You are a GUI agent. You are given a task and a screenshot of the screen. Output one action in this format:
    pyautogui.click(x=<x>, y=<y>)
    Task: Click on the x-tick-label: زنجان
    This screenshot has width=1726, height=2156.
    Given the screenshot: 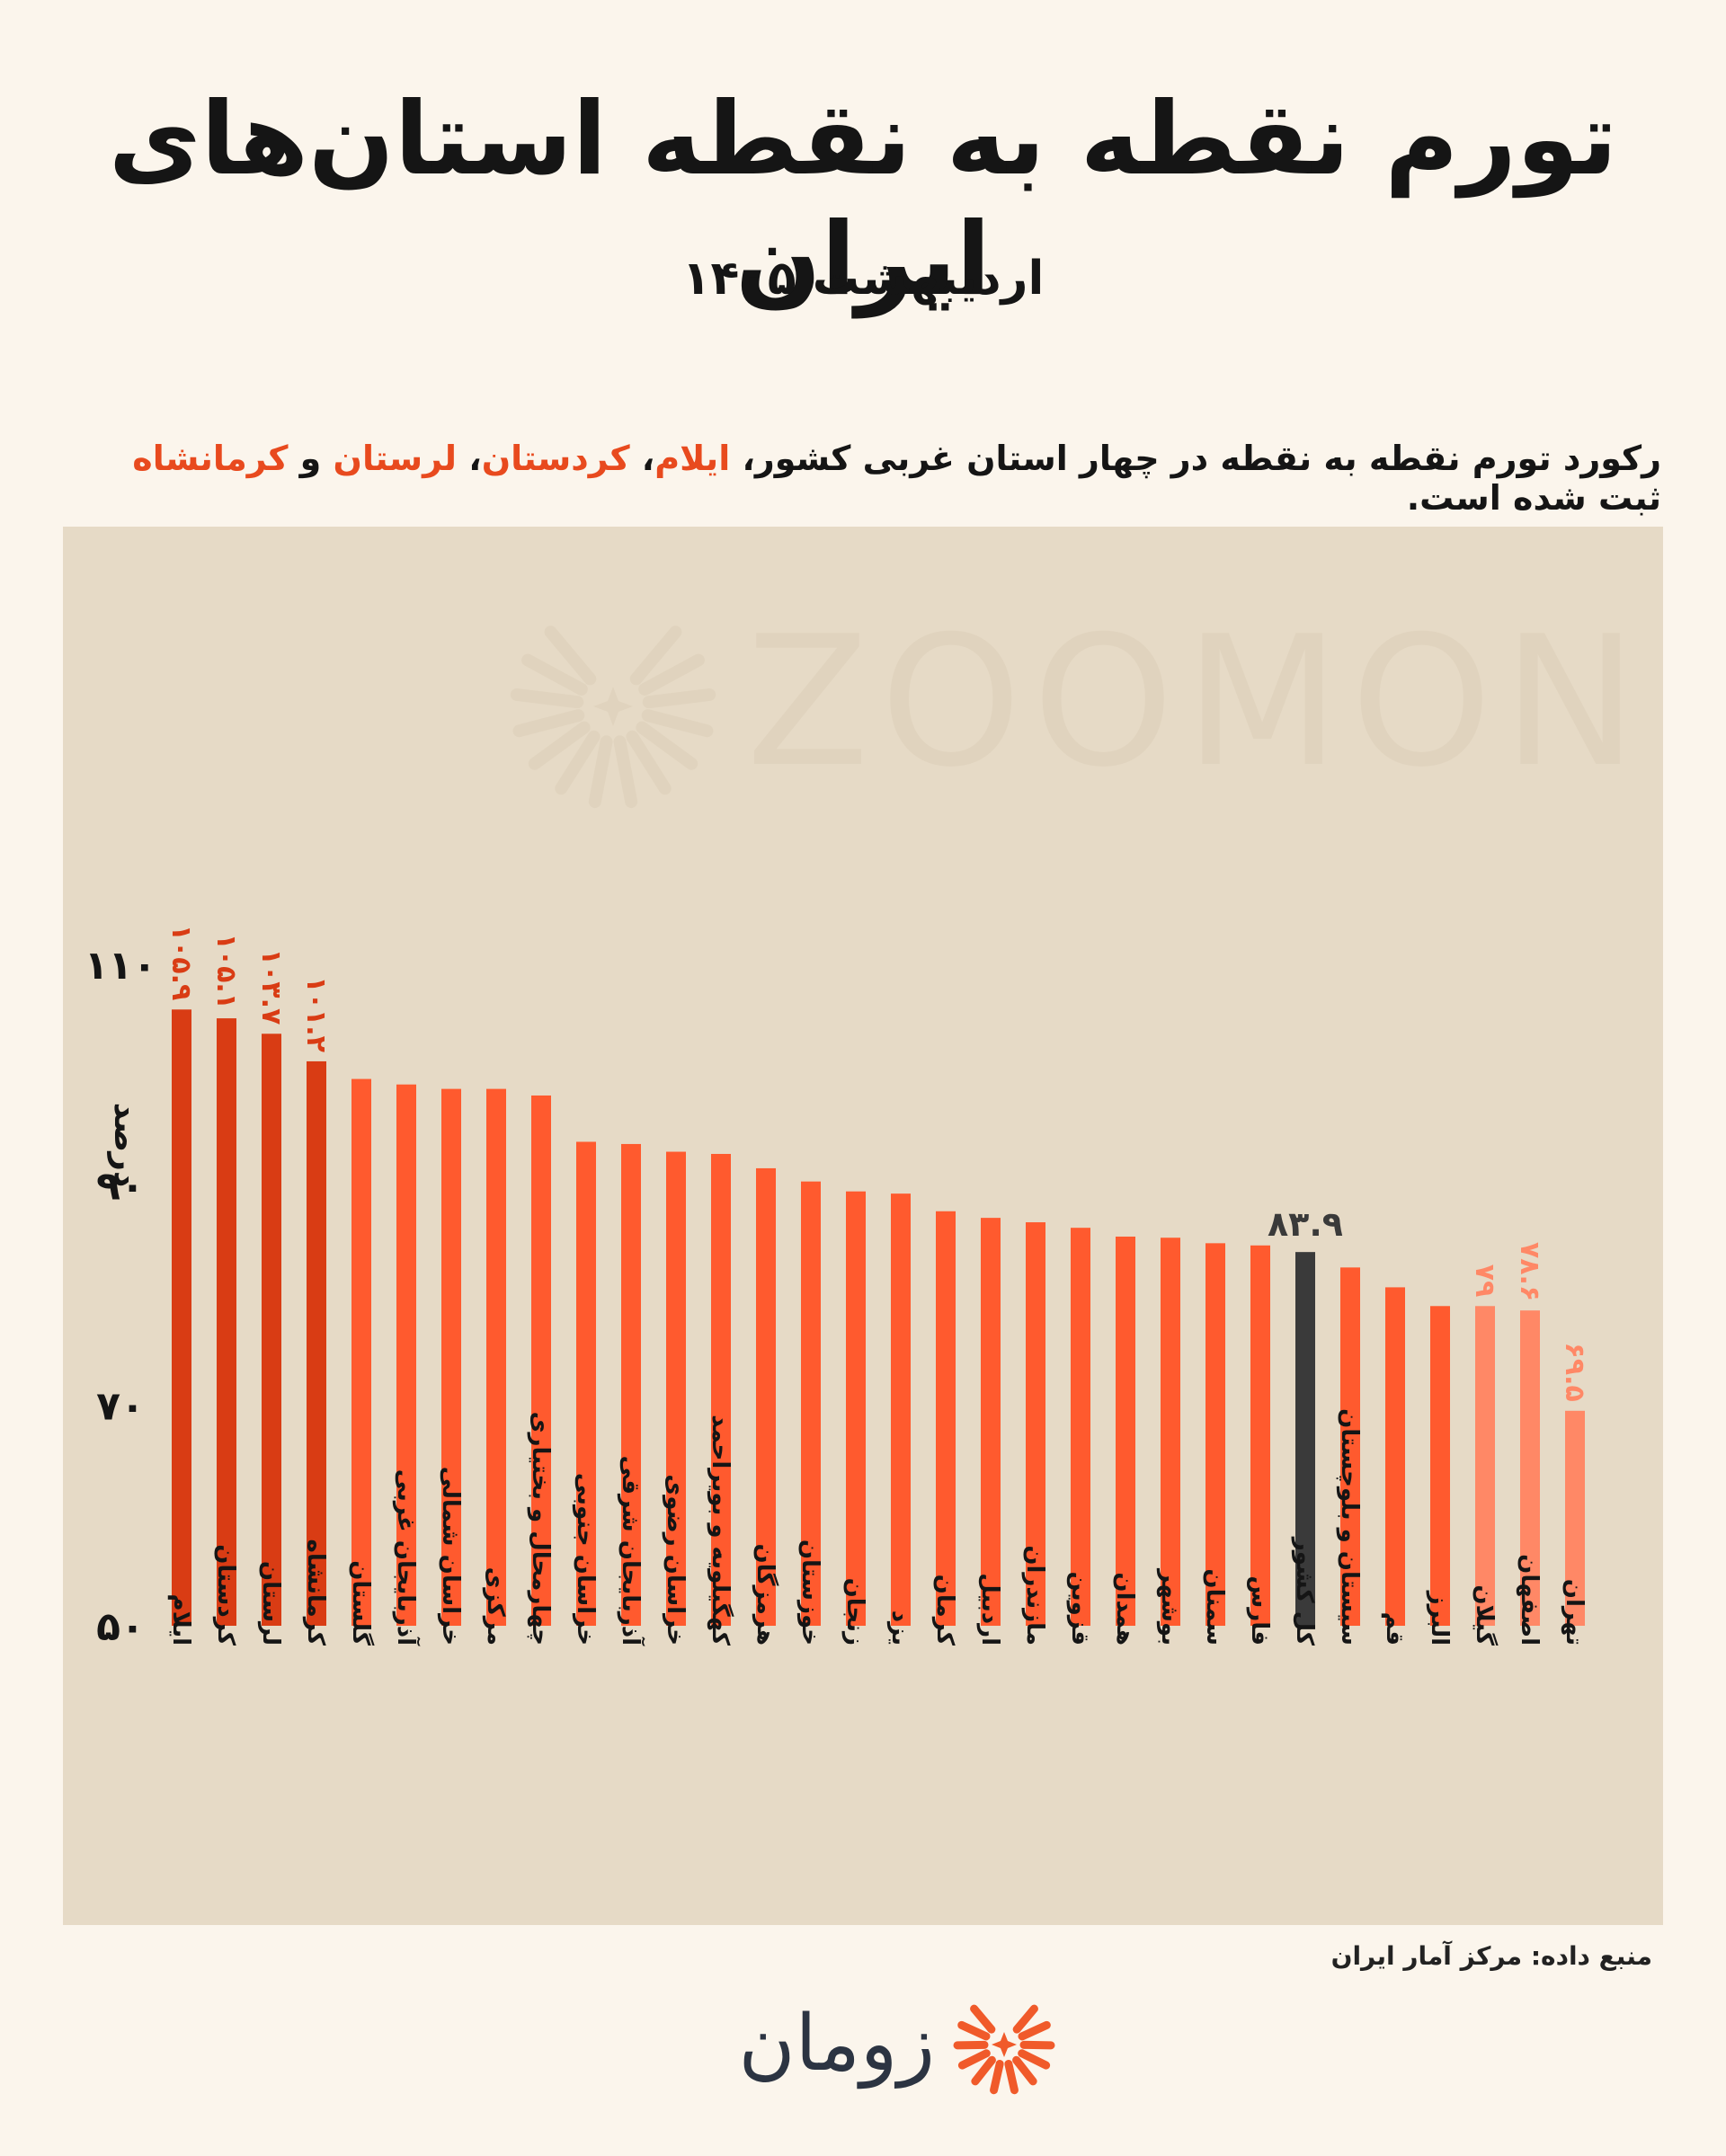 What is the action you would take?
    pyautogui.click(x=854, y=1612)
    